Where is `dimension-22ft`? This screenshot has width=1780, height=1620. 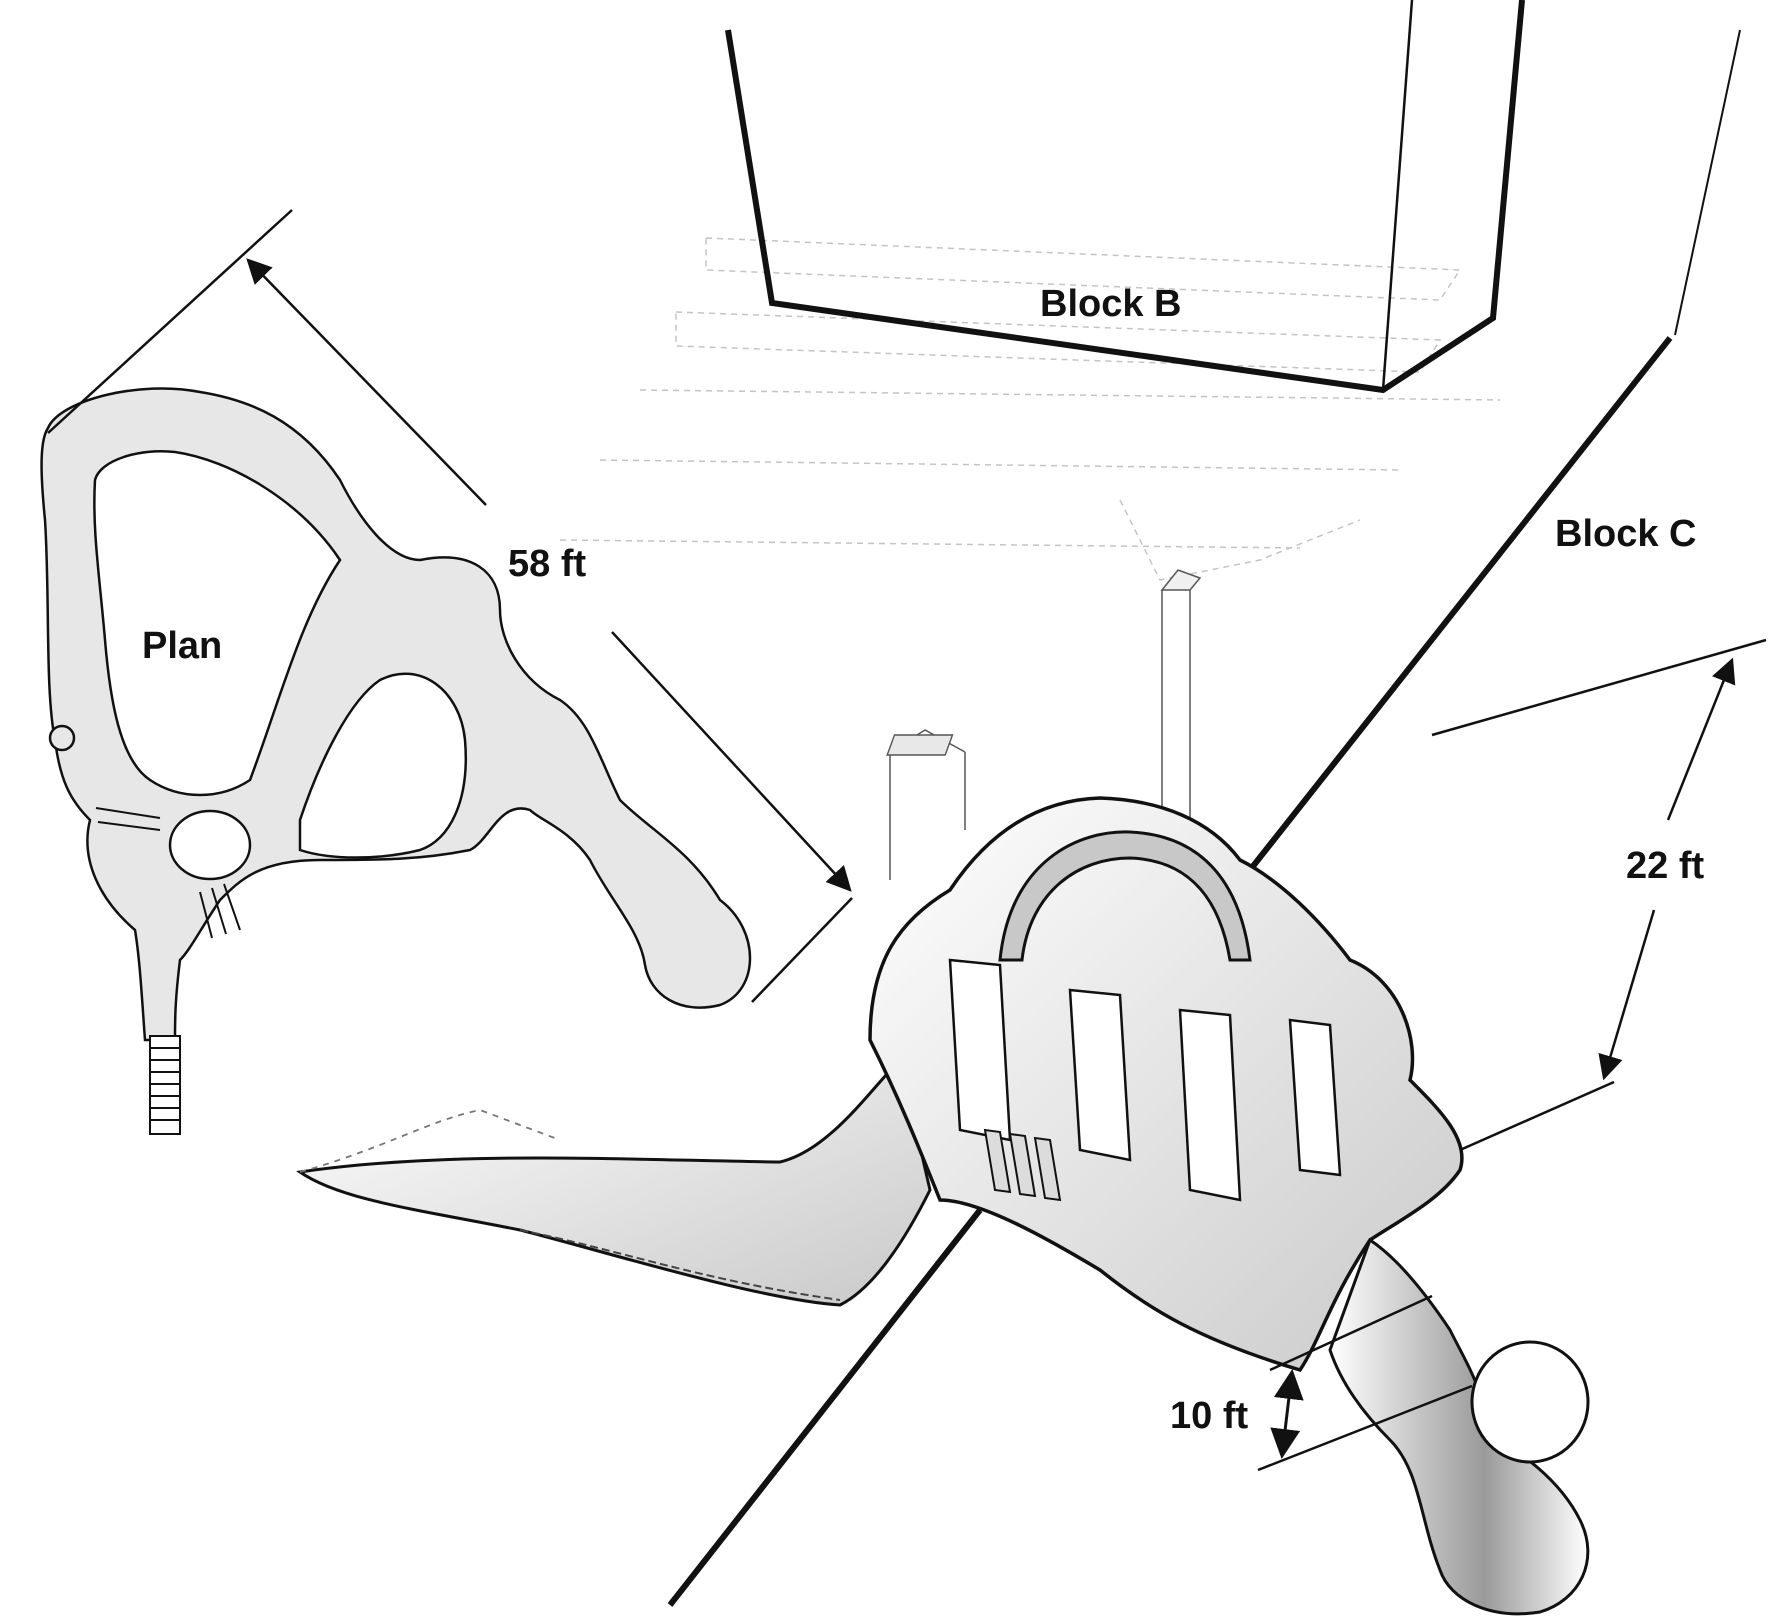
dimension-22ft is located at coordinates (1599, 895).